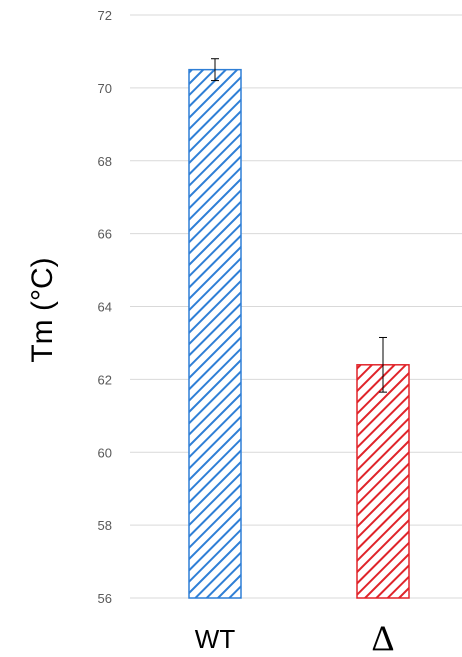  Describe the element at coordinates (105, 452) in the screenshot. I see `y-tick-label: 60` at that location.